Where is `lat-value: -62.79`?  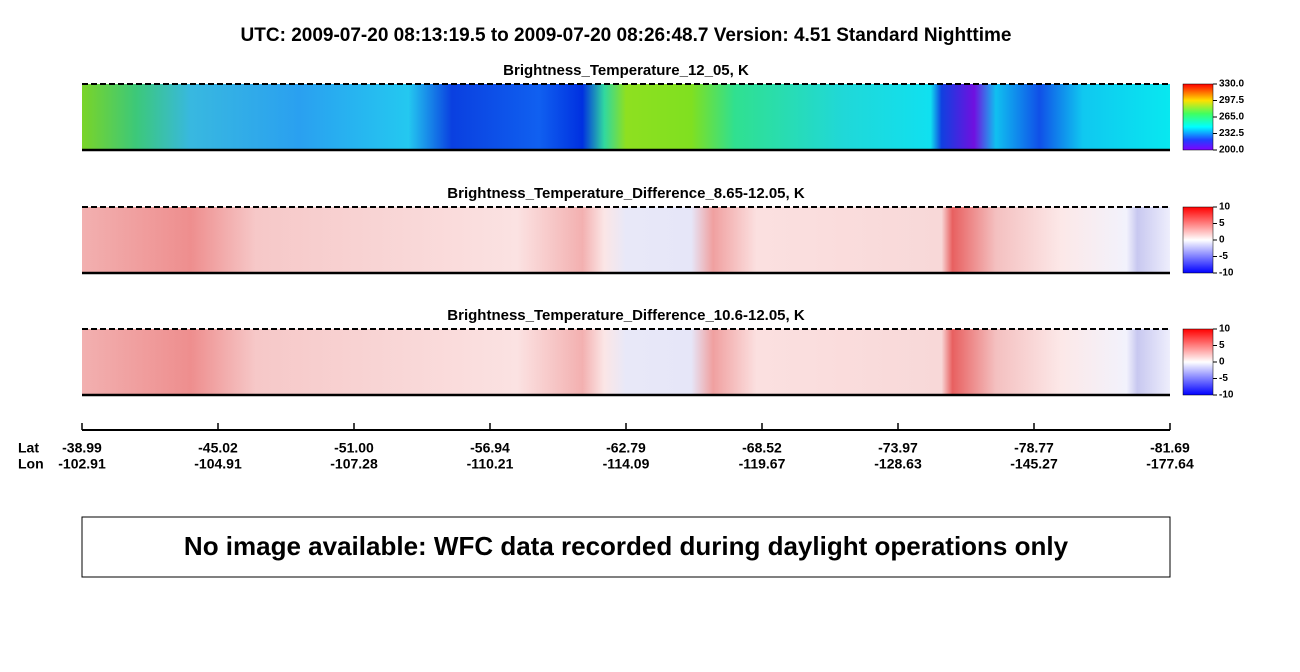 lat-value: -62.79 is located at coordinates (626, 448).